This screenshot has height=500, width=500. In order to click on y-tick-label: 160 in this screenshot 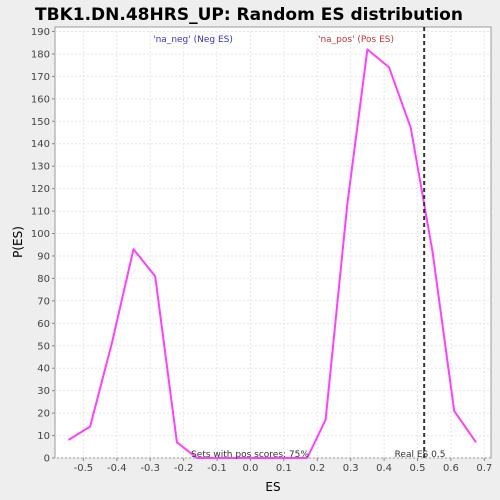, I will do `click(40, 99)`.